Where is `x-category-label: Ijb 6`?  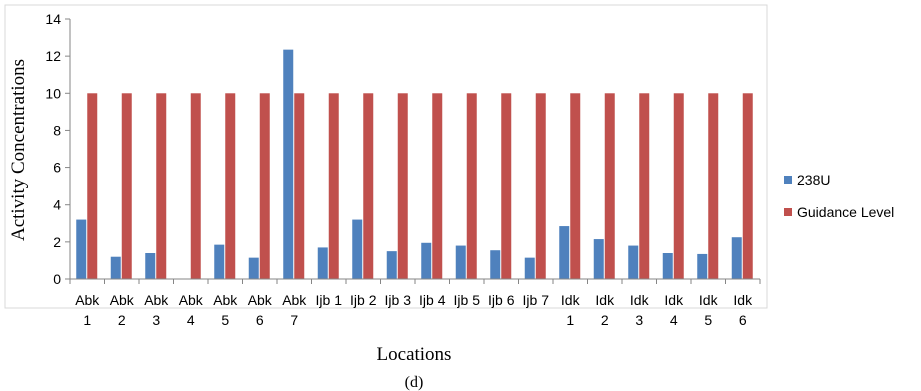 x-category-label: Ijb 6 is located at coordinates (501, 300).